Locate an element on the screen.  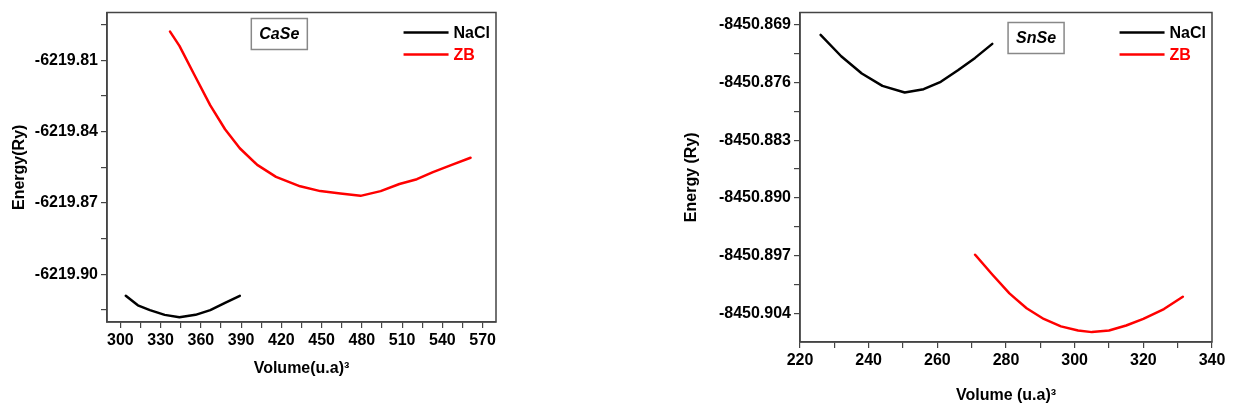
y-tick-label: -8450.890 is located at coordinates (755, 197).